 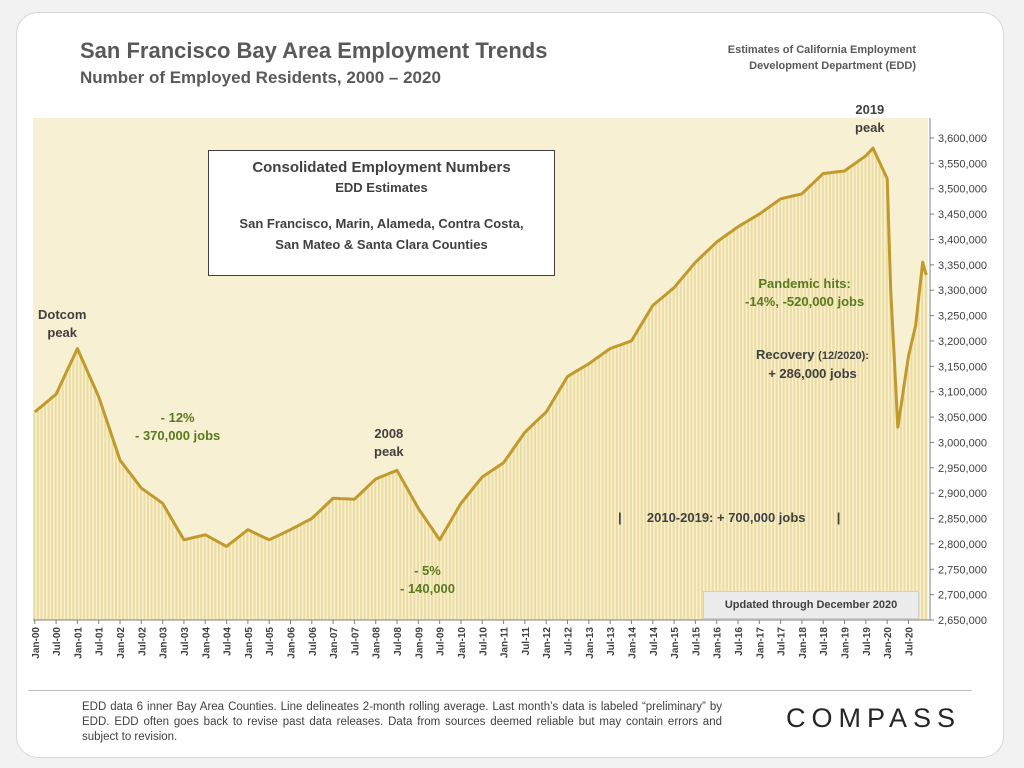 What do you see at coordinates (62, 332) in the screenshot?
I see `dotcom-peak-line-2: peak` at bounding box center [62, 332].